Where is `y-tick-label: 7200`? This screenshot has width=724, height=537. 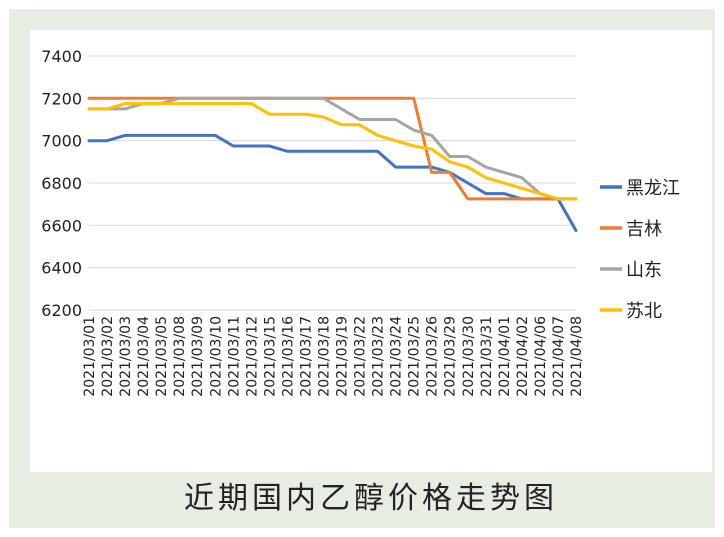
y-tick-label: 7200 is located at coordinates (61, 98).